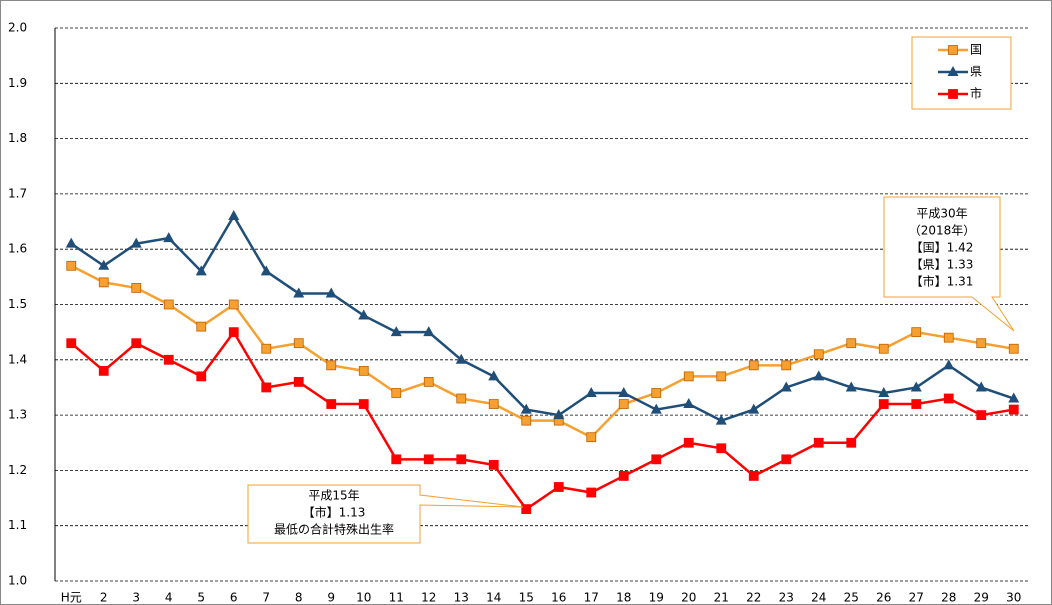 The height and width of the screenshot is (605, 1052). What do you see at coordinates (941, 214) in the screenshot?
I see `annotation-text: 平成30年` at bounding box center [941, 214].